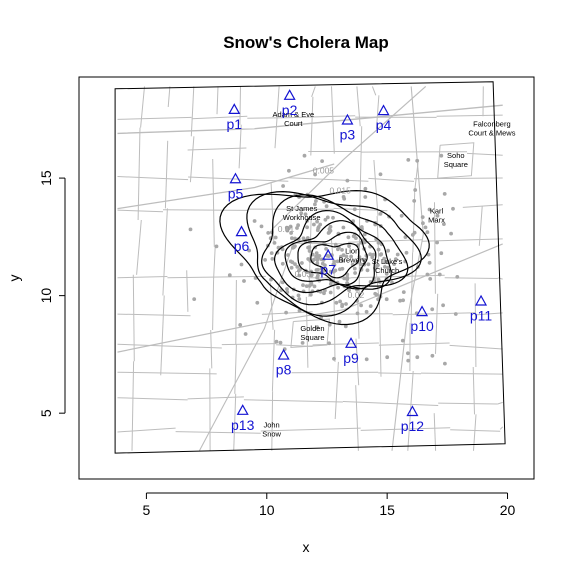 The height and width of the screenshot is (576, 576). What do you see at coordinates (242, 409) in the screenshot?
I see `pump-marker` at bounding box center [242, 409].